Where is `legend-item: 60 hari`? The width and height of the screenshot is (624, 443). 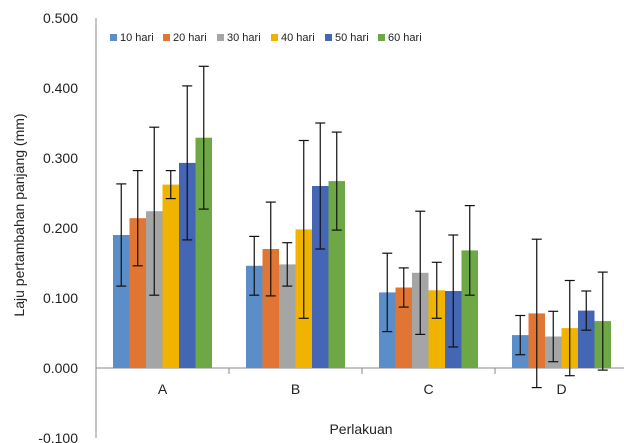
legend-item: 60 hari is located at coordinates (400, 38).